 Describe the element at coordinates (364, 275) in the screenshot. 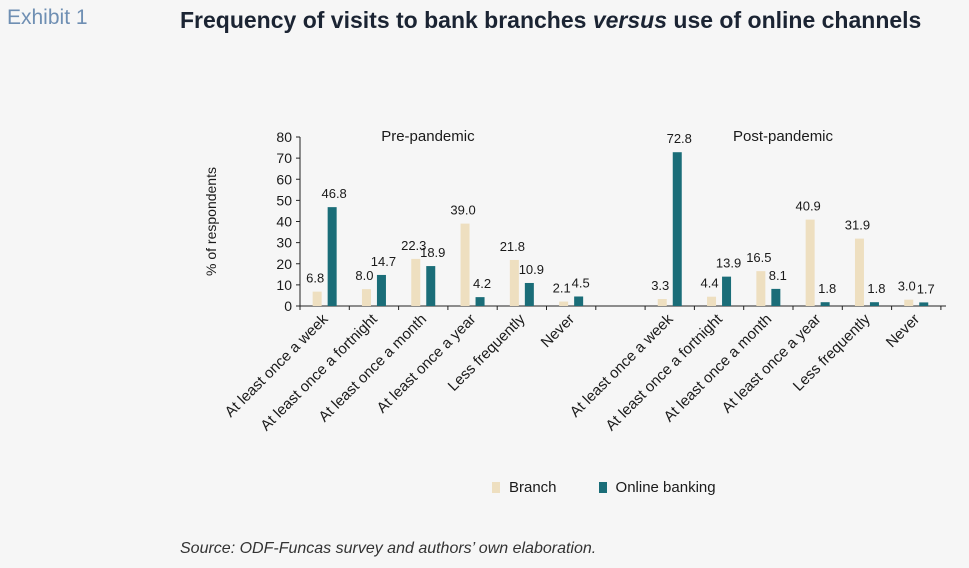

I see `data-label-branch: 8.0` at that location.